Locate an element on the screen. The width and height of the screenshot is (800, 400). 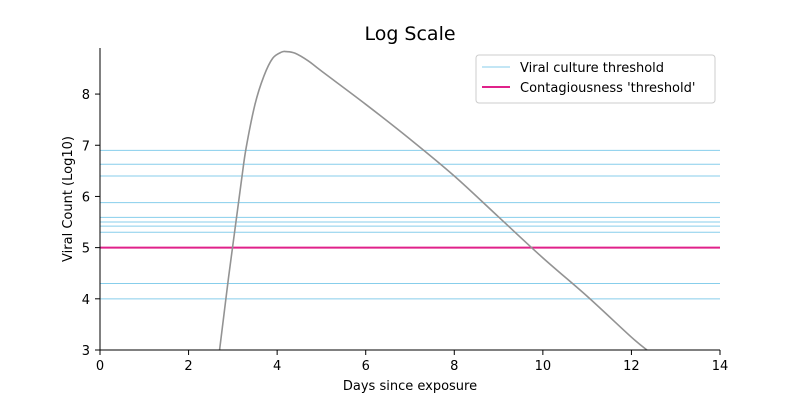
x-axis-label: Days since exposure is located at coordinates (410, 386).